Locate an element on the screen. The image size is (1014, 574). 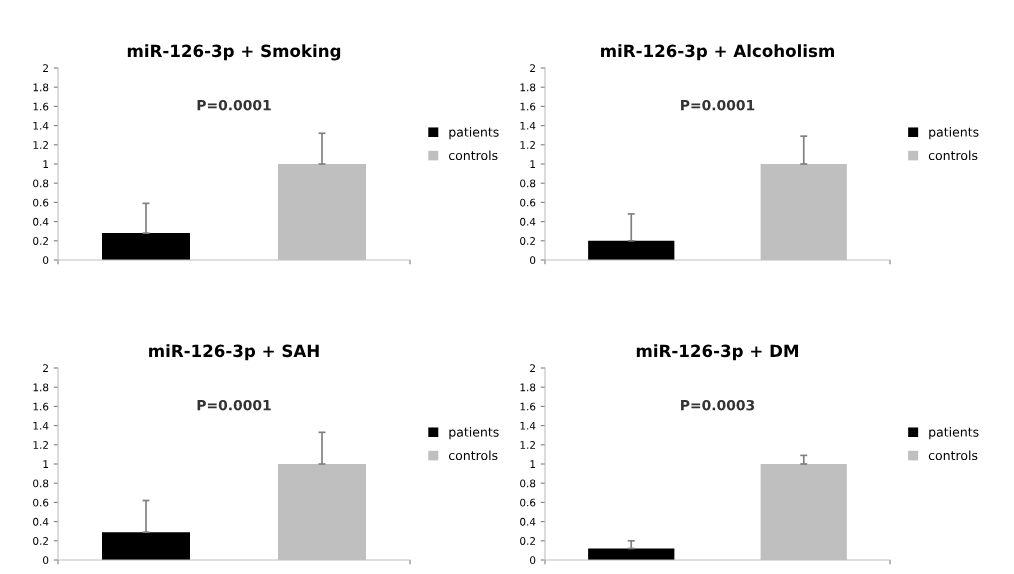
chart-title: miR-126-3p + Alcoholism is located at coordinates (717, 52).